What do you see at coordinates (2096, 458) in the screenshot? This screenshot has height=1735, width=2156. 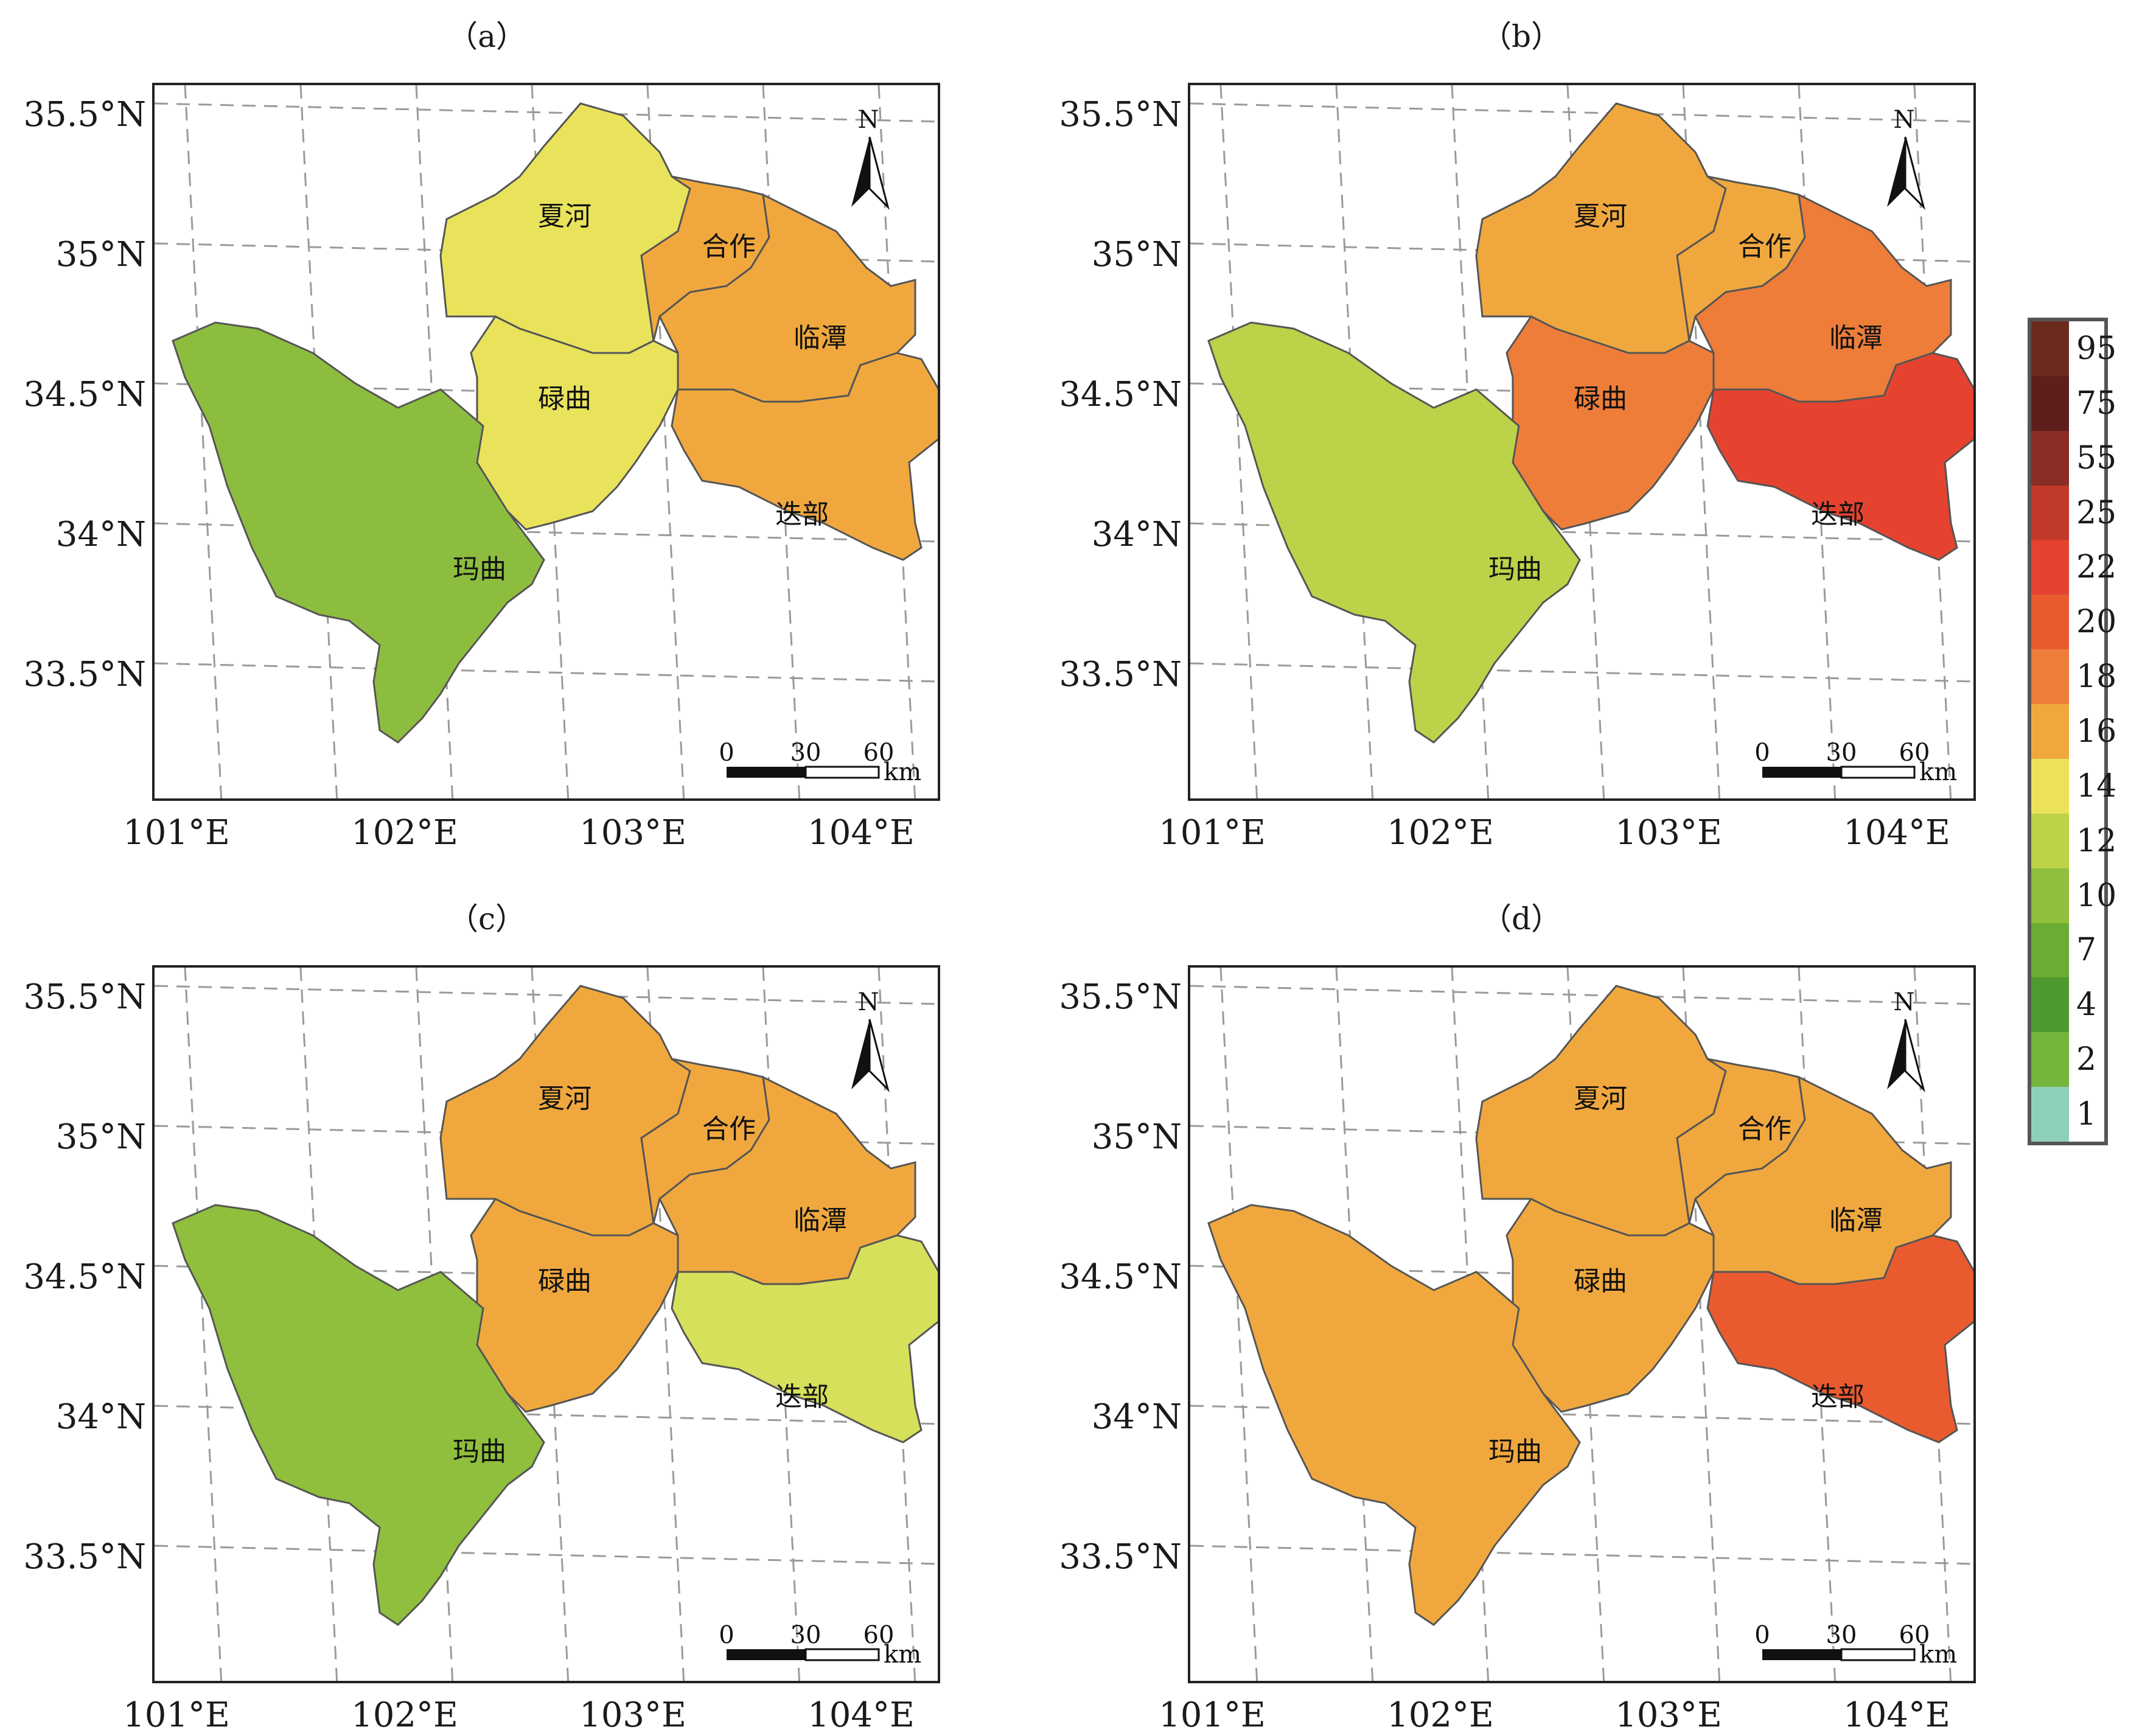 I see `legend-label: 55` at bounding box center [2096, 458].